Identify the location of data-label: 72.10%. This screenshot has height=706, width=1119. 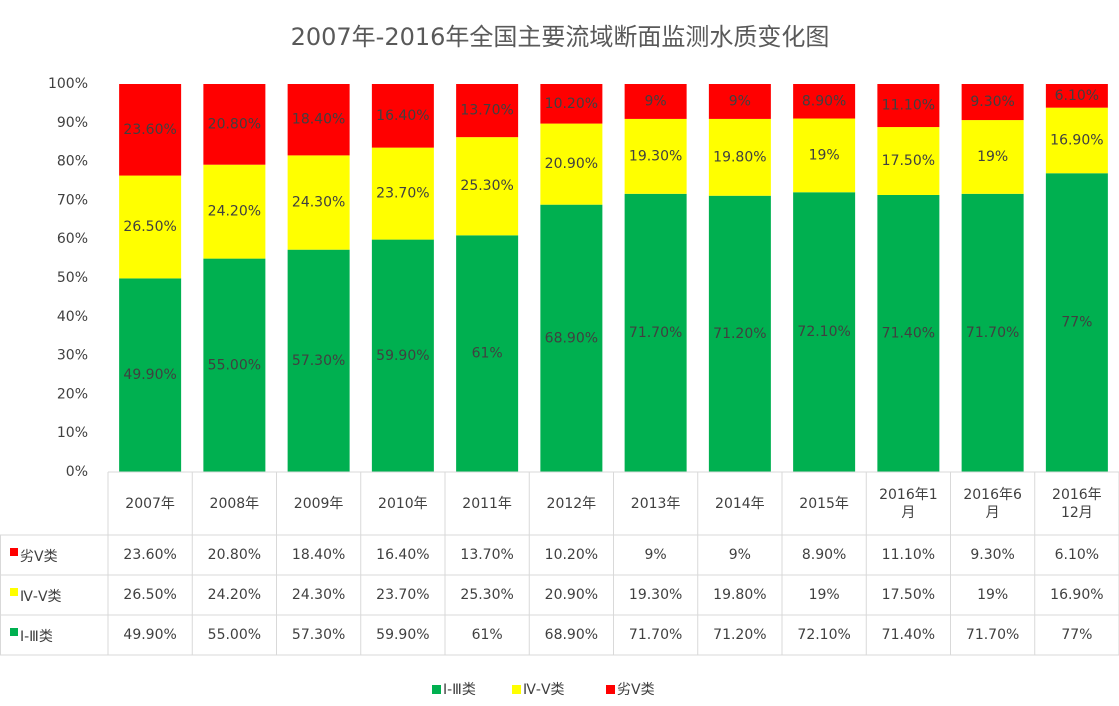
(823, 332).